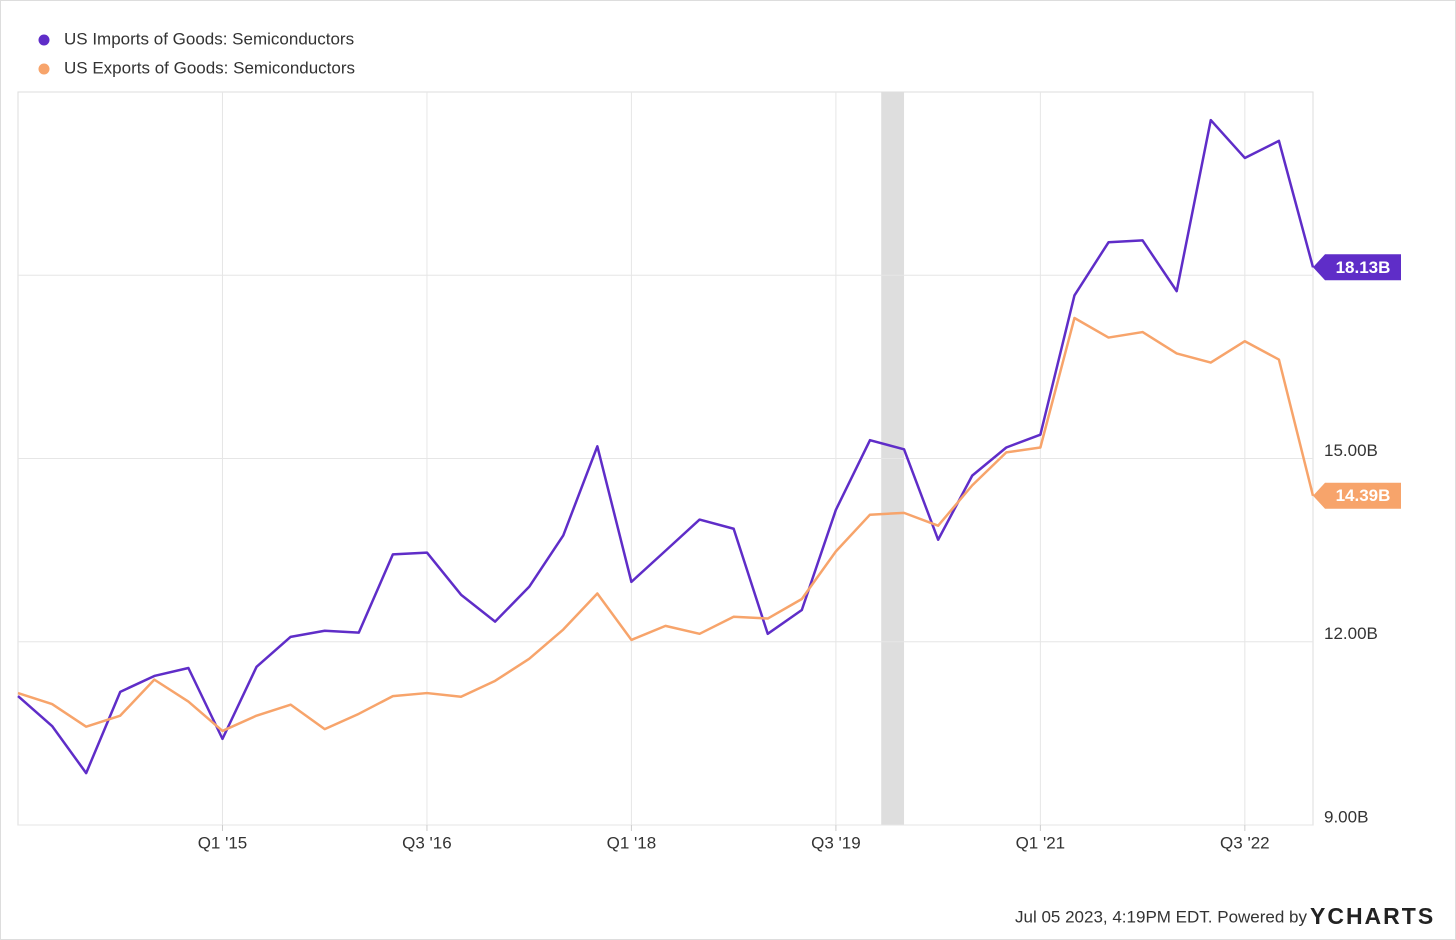  I want to click on x-tick-label: Q3 '19, so click(836, 842).